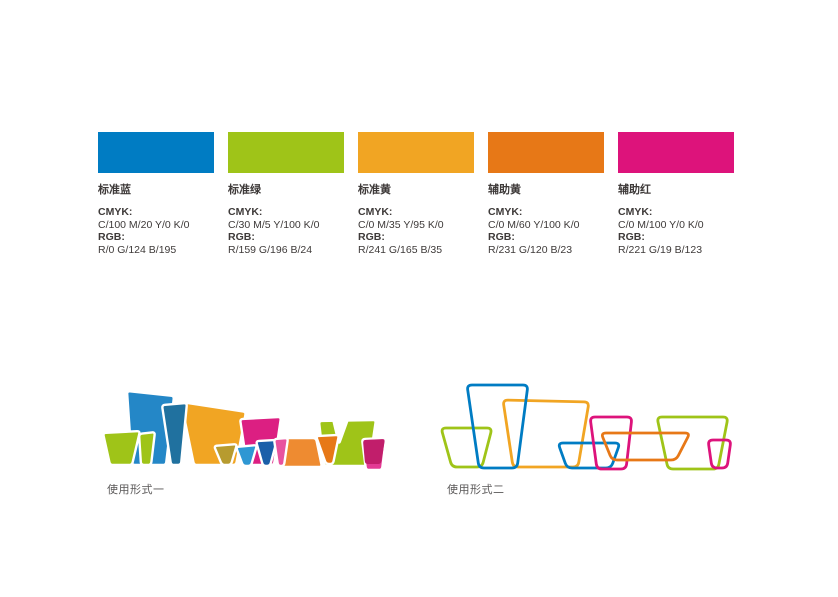 This screenshot has width=838, height=597. What do you see at coordinates (137, 249) in the screenshot?
I see `rgb-value: R/0 G/124 B/195` at bounding box center [137, 249].